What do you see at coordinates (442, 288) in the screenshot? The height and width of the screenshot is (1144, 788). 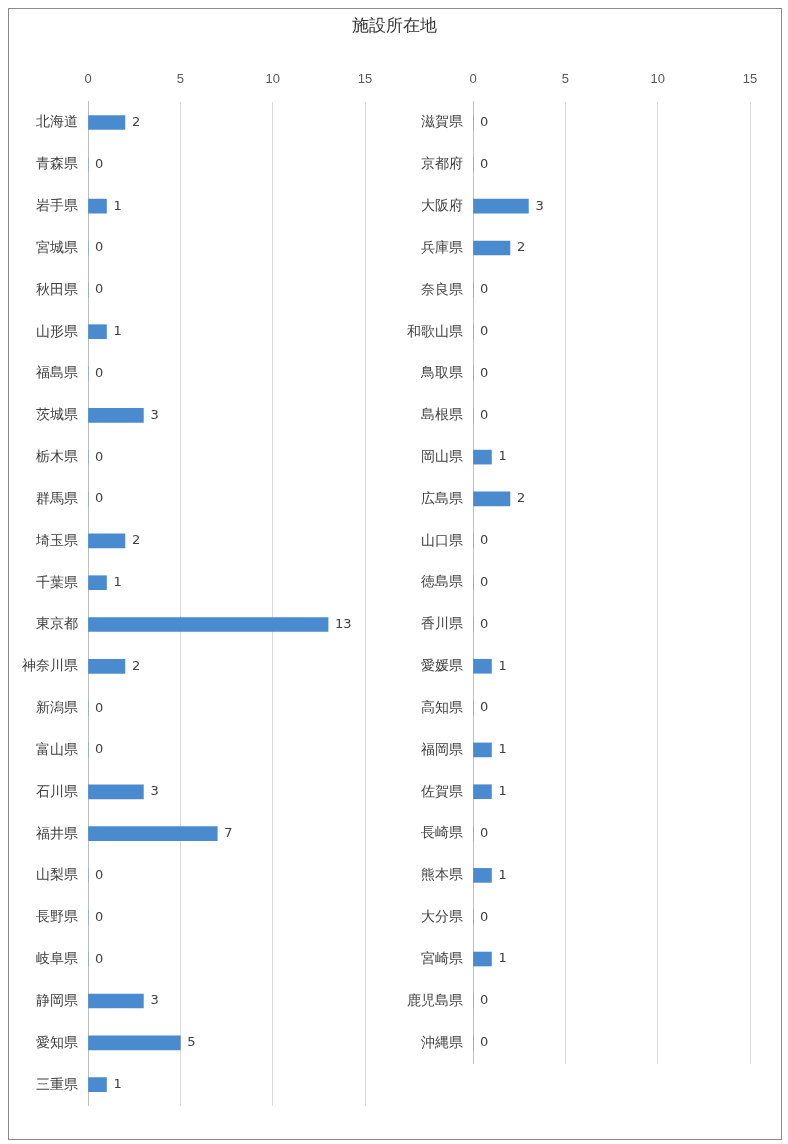 I see `y-tick-label: 奈良県` at bounding box center [442, 288].